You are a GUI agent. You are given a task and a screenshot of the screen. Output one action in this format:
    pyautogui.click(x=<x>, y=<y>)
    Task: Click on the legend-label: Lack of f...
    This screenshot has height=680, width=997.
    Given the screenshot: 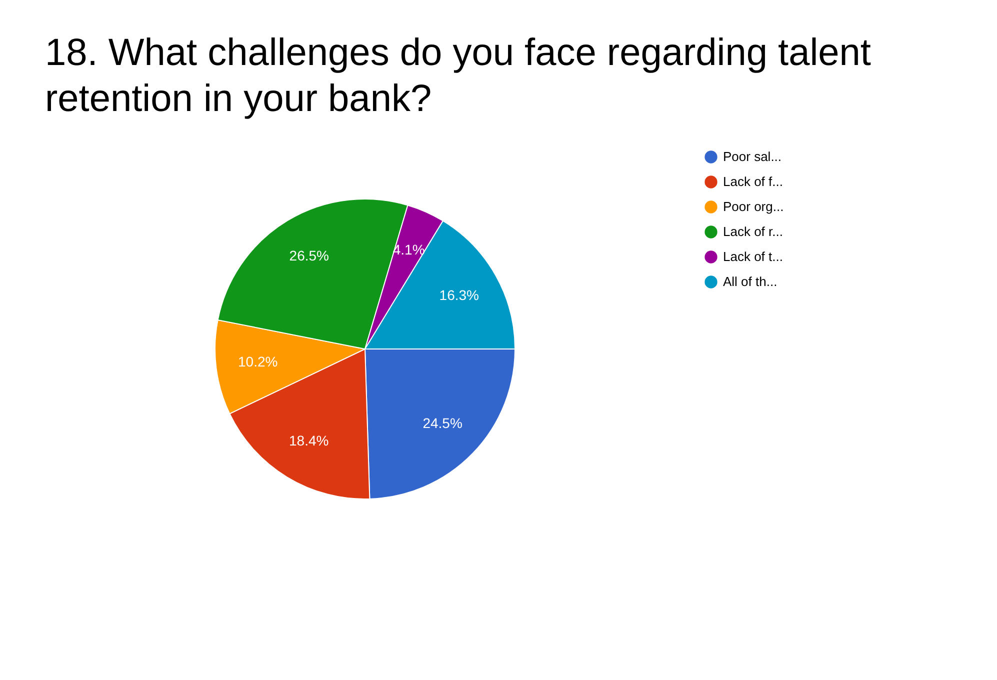 What is the action you would take?
    pyautogui.click(x=753, y=181)
    